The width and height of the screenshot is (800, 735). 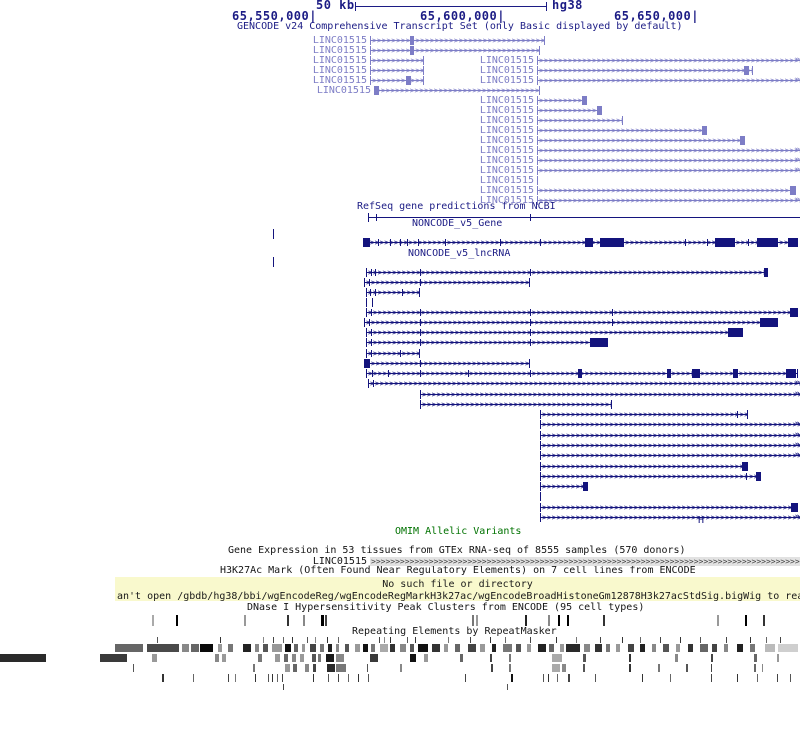 I want to click on track-title-omim: OMIM Allelic Variants, so click(x=458, y=531).